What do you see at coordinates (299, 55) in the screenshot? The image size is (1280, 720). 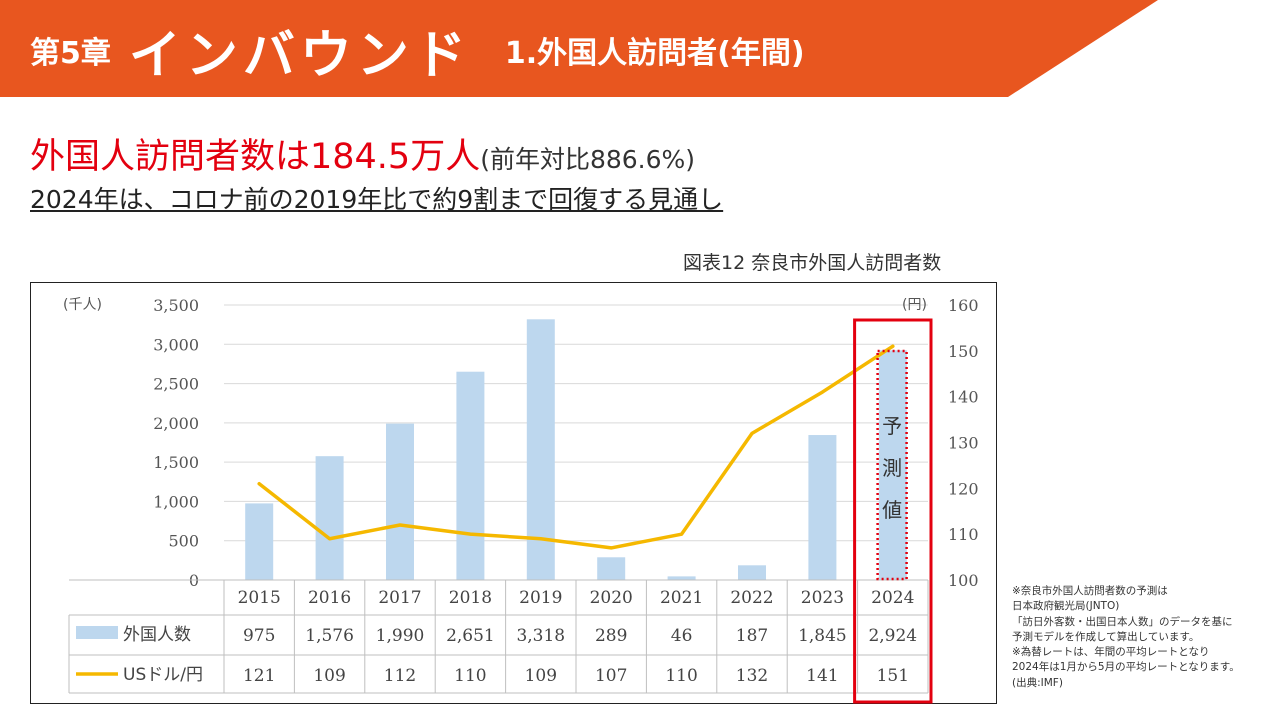 I see `chapter-title: インバウンド` at bounding box center [299, 55].